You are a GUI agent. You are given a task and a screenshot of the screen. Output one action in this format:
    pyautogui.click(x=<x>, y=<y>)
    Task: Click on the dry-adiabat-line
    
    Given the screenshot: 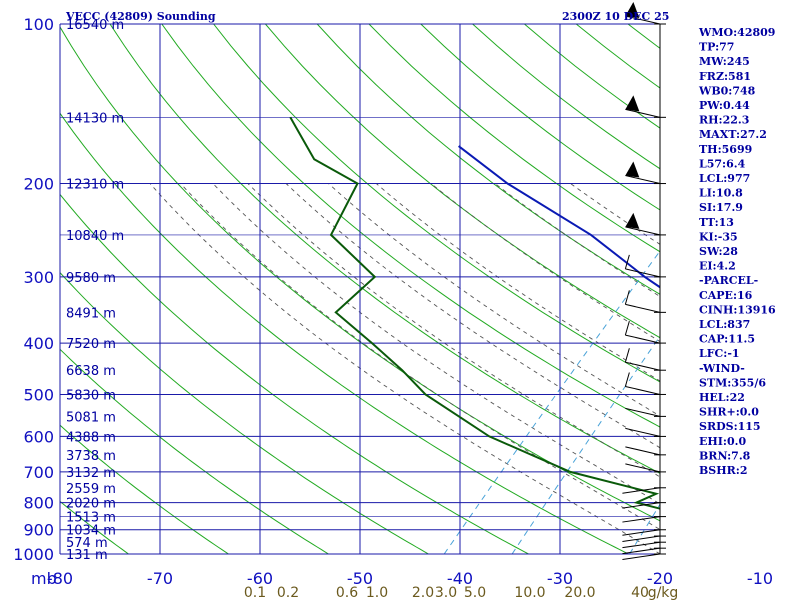 What is the action you would take?
    pyautogui.click(x=791, y=289)
    